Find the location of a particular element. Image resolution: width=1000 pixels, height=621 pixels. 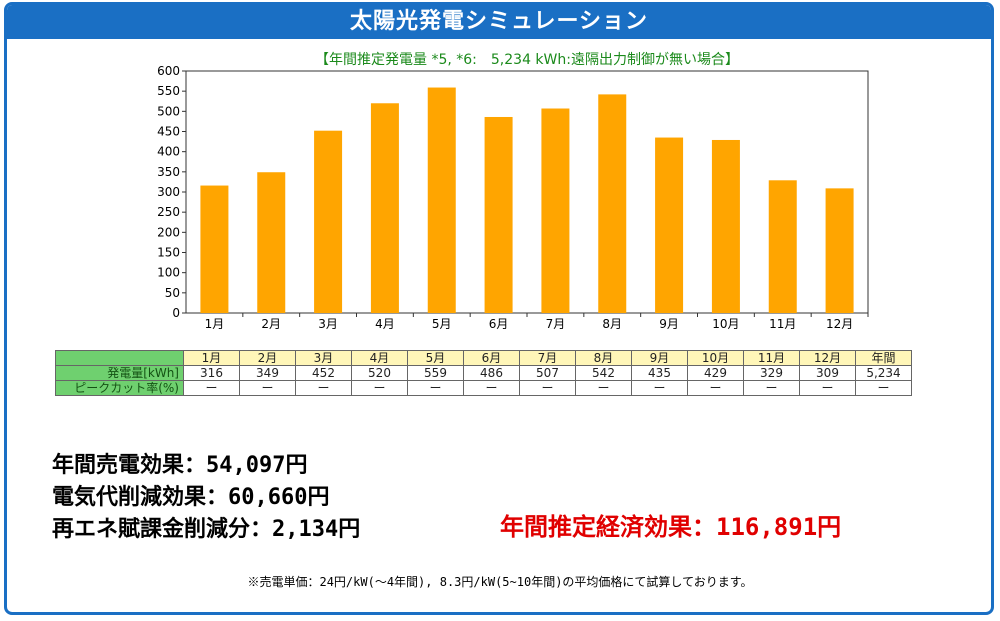

bar-1月 is located at coordinates (214, 249).